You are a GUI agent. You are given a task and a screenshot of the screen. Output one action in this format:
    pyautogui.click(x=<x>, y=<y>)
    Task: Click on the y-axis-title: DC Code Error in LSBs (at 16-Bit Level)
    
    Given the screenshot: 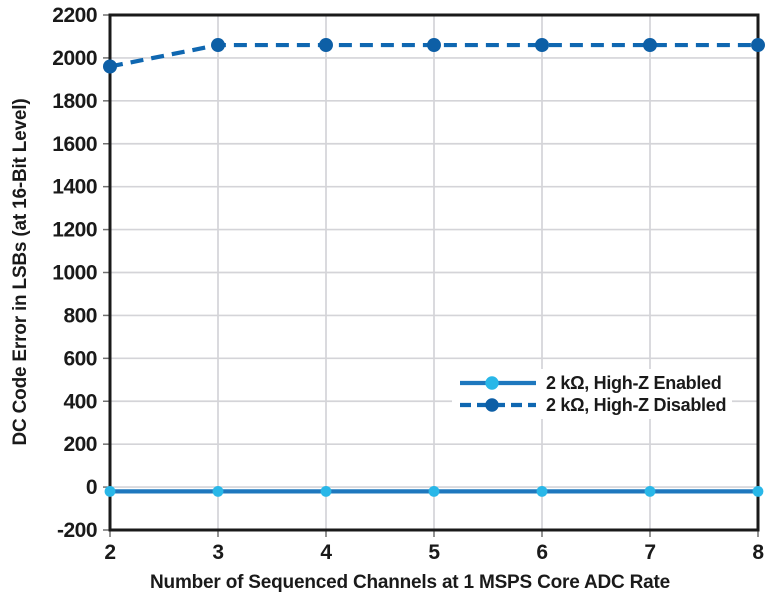 What is the action you would take?
    pyautogui.click(x=20, y=272)
    